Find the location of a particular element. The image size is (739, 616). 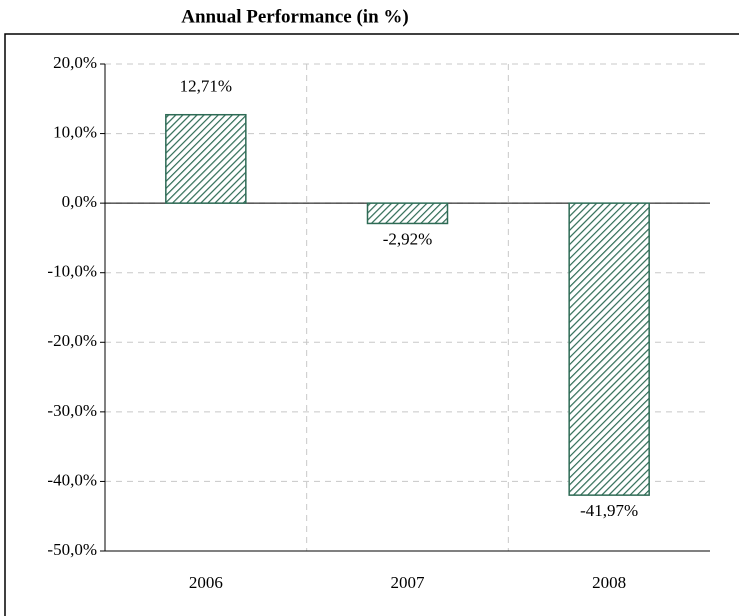

x-tick-label: 2008 is located at coordinates (609, 582).